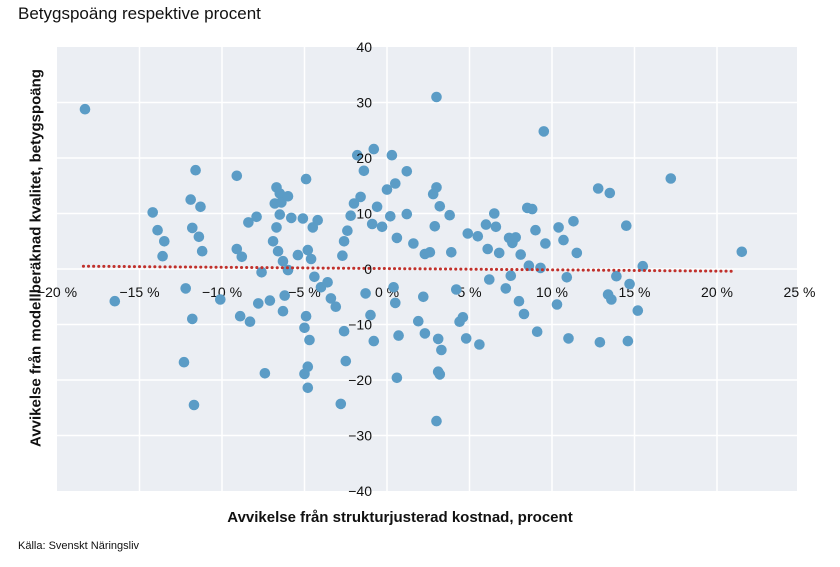  What do you see at coordinates (364, 158) in the screenshot?
I see `y-tick-label: 20` at bounding box center [364, 158].